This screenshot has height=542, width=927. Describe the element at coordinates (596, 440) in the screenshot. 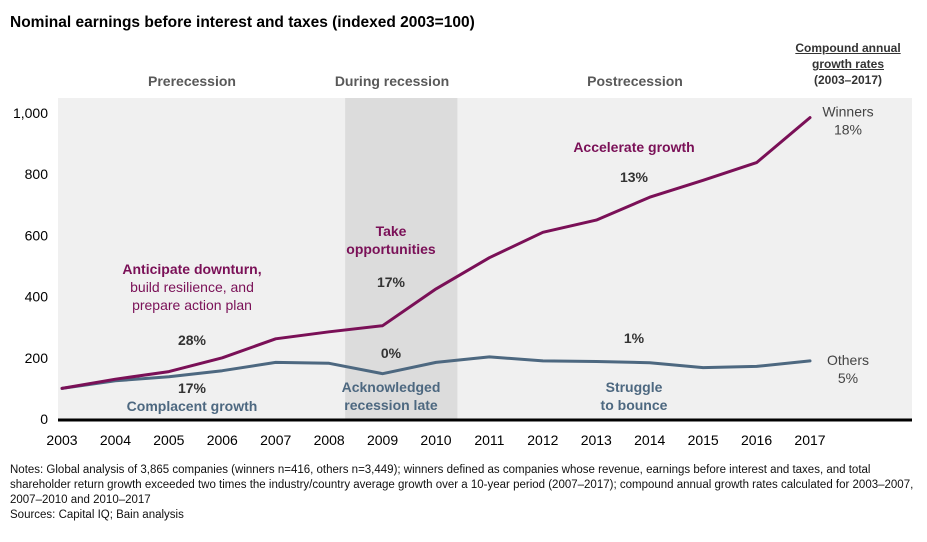

I see `x-tick-label: 2013` at that location.